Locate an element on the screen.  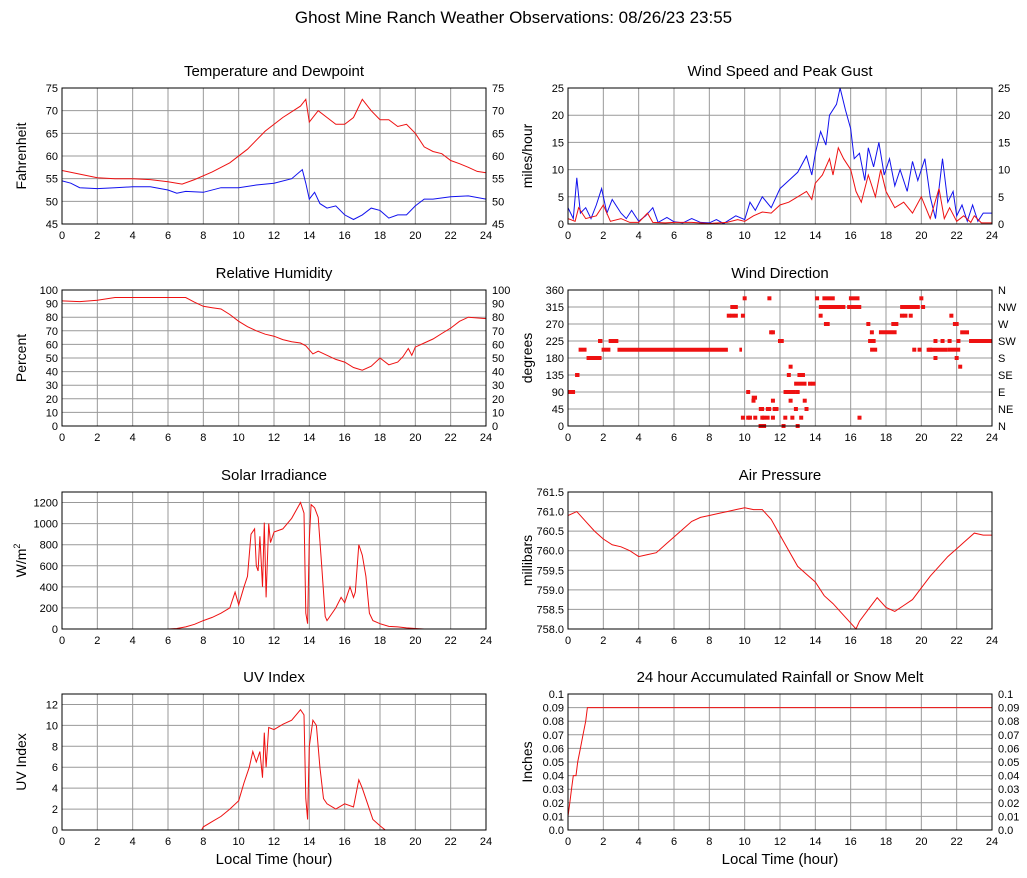
y-tick-label: 758.5 is located at coordinates (550, 610).